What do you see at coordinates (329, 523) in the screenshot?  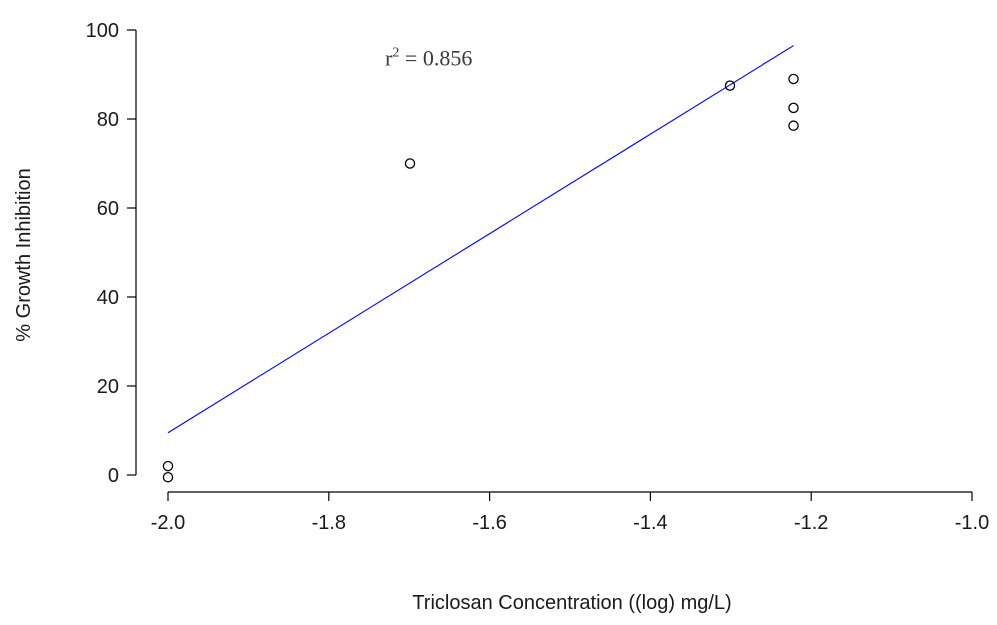 I see `x-tick-label: -1.8` at bounding box center [329, 523].